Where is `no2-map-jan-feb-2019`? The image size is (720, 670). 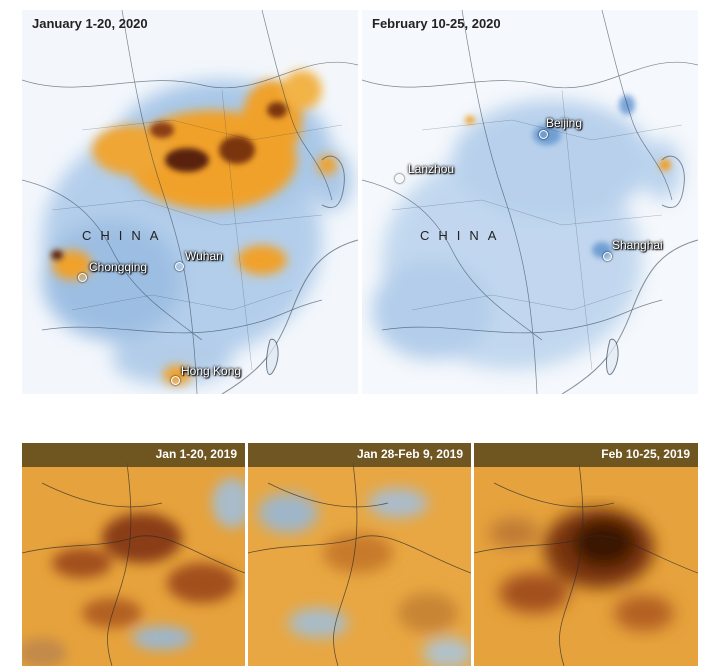 no2-map-jan-feb-2019 is located at coordinates (359, 554).